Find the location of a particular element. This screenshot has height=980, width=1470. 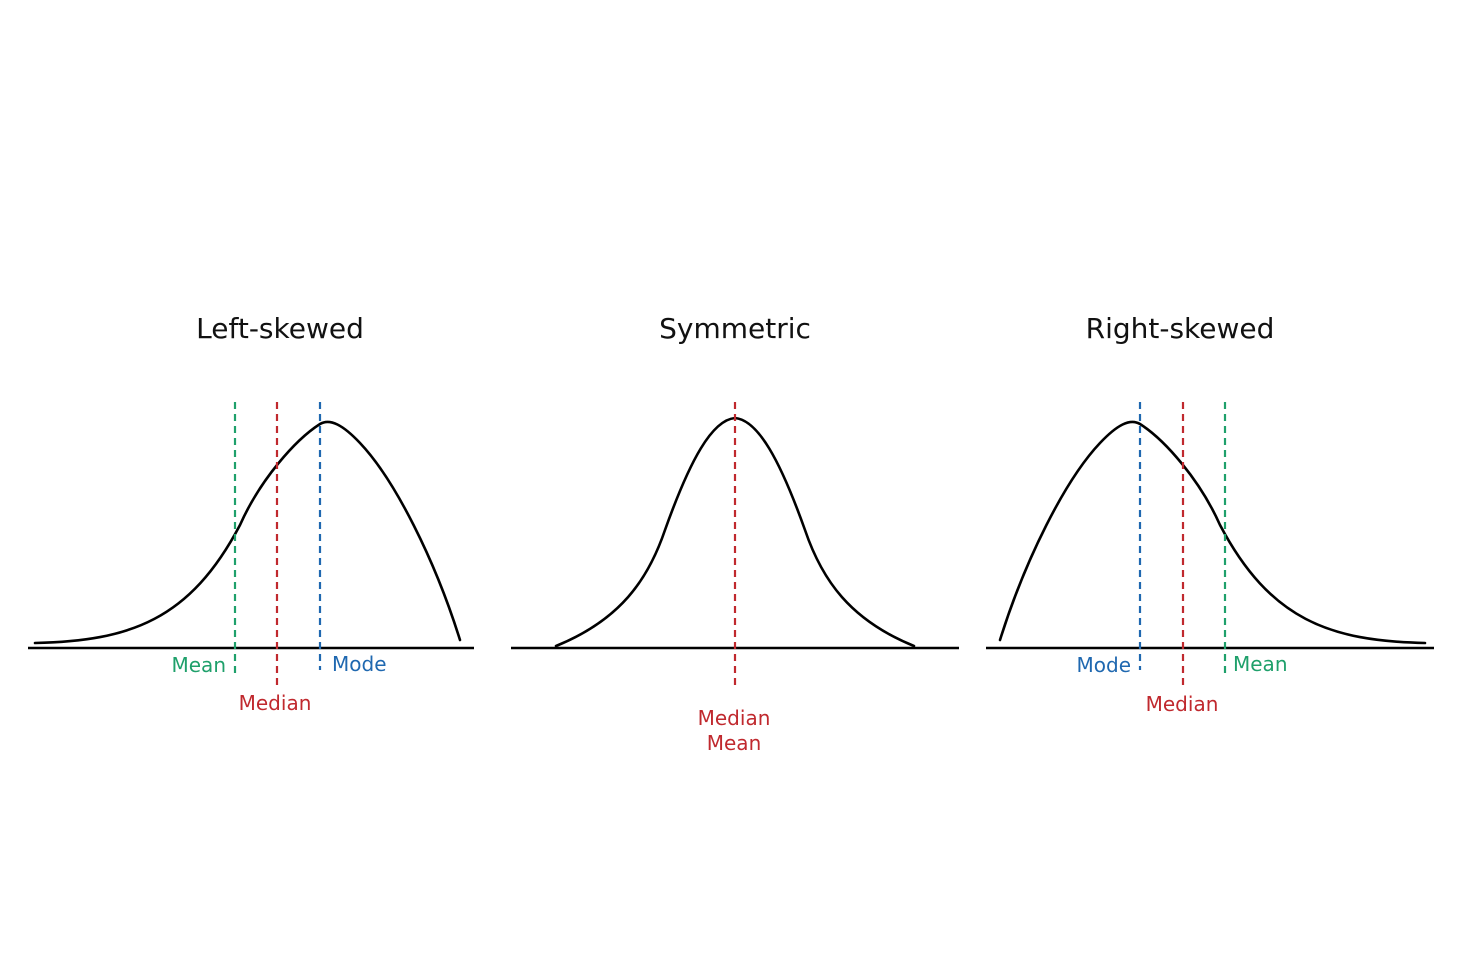

panel-right-skewed: Right-skewed Mode Median Mean is located at coordinates (1210, 514).